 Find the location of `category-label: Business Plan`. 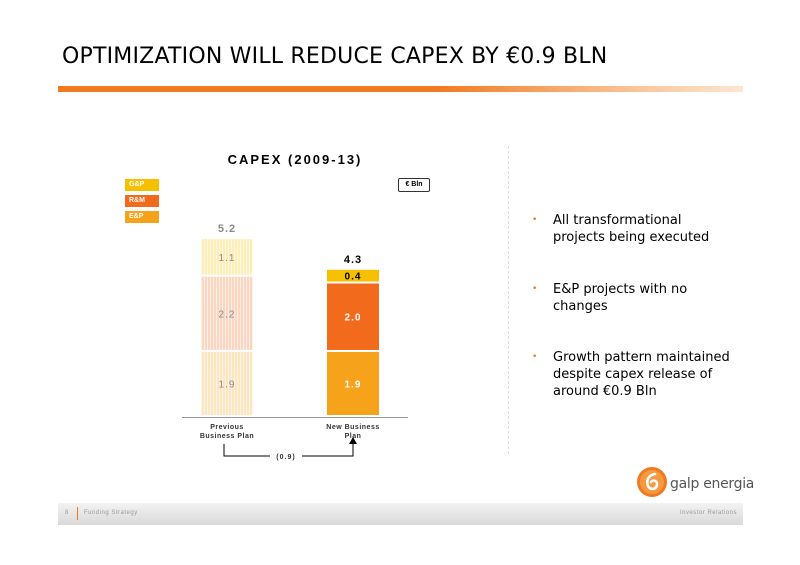

category-label: Business Plan is located at coordinates (227, 436).